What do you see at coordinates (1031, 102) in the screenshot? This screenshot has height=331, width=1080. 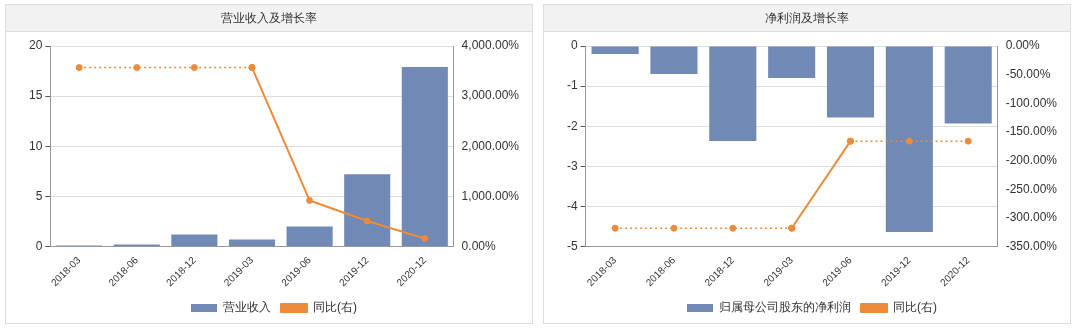 I see `y2-tick-label: -100.00%` at bounding box center [1031, 102].